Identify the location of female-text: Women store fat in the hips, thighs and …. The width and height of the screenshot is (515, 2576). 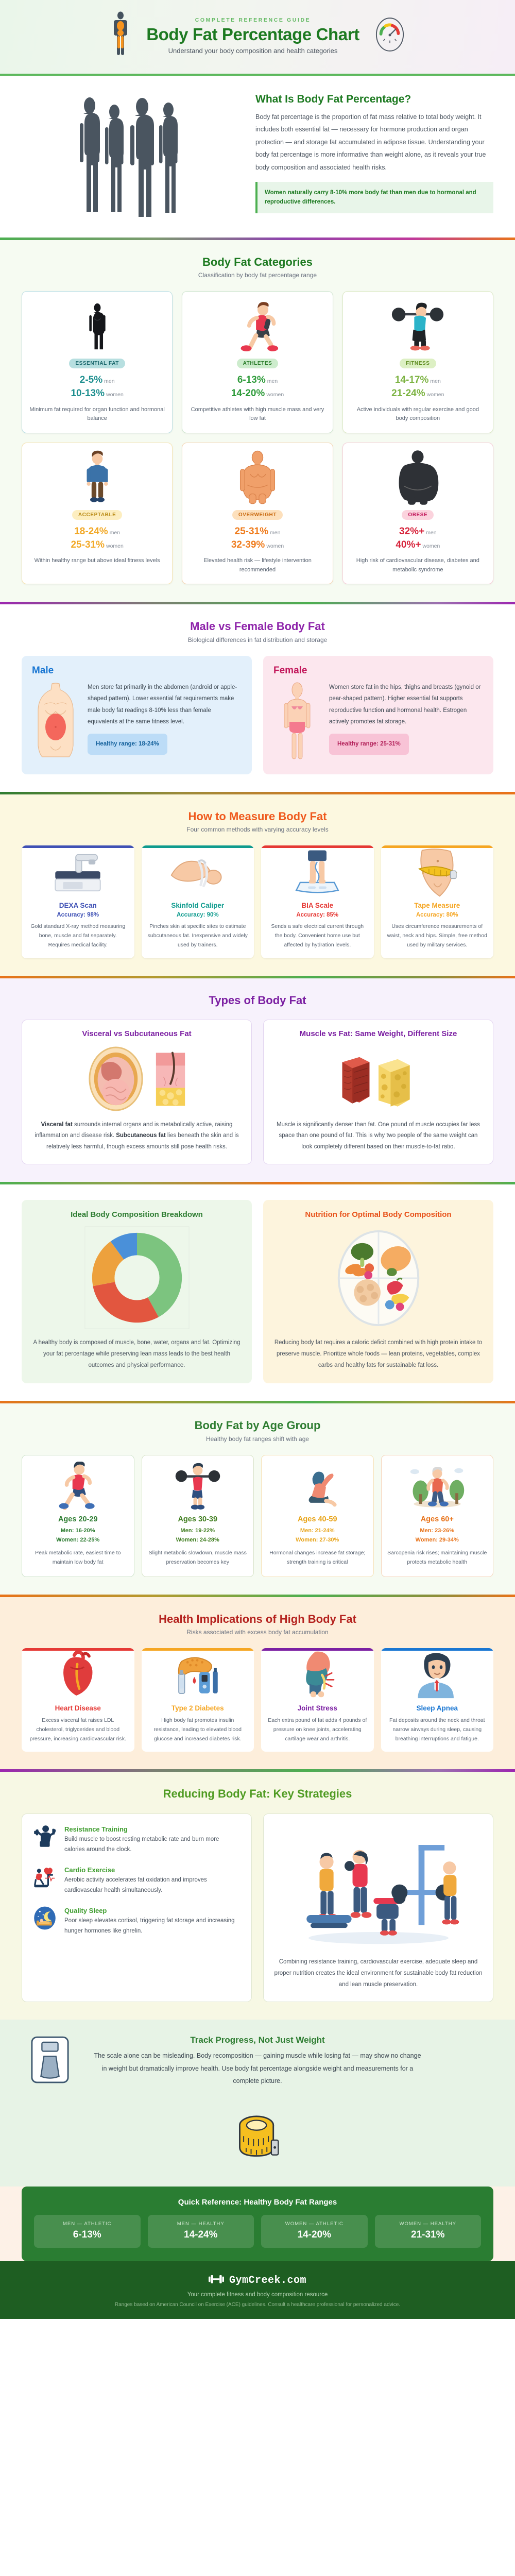
(405, 704).